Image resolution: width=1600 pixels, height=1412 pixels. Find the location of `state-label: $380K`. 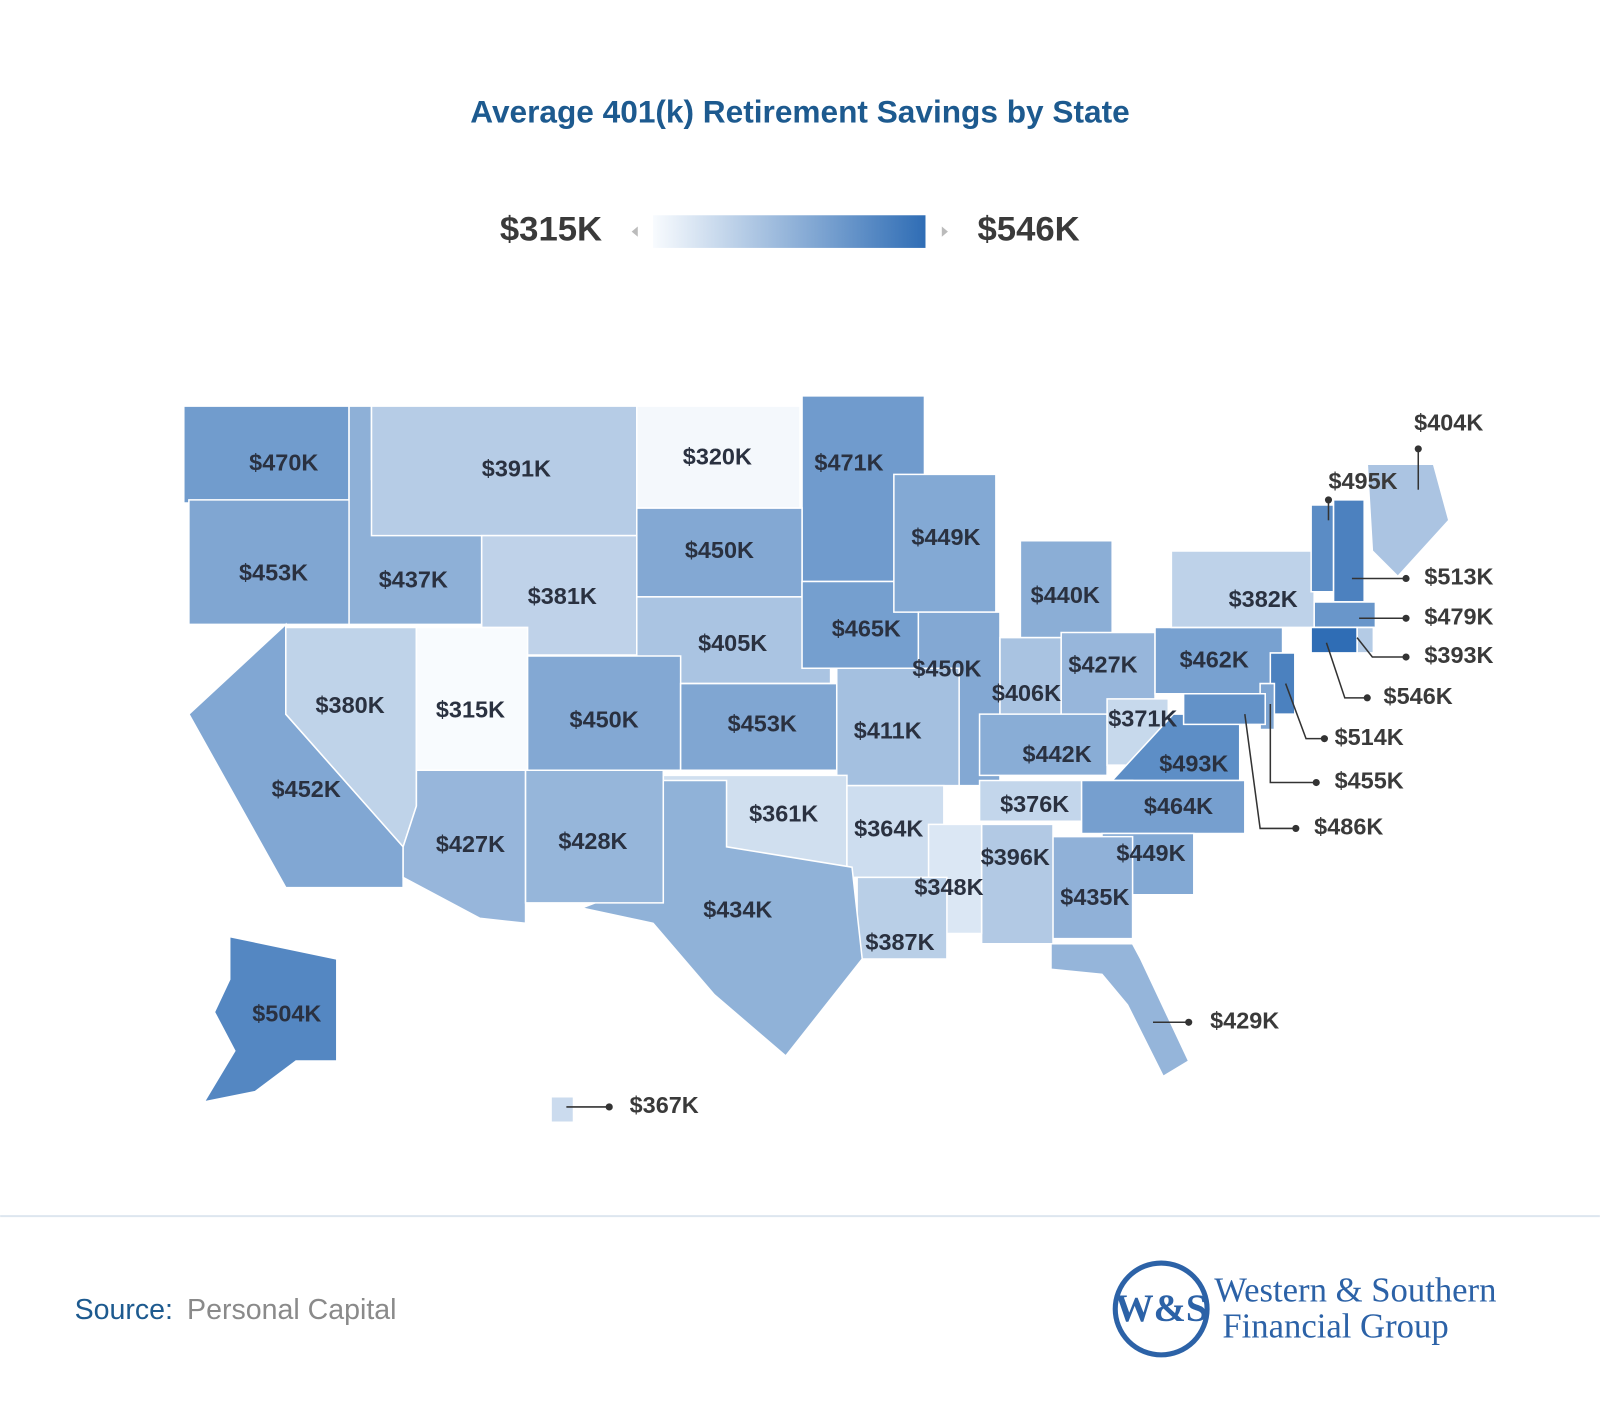

state-label: $380K is located at coordinates (350, 705).